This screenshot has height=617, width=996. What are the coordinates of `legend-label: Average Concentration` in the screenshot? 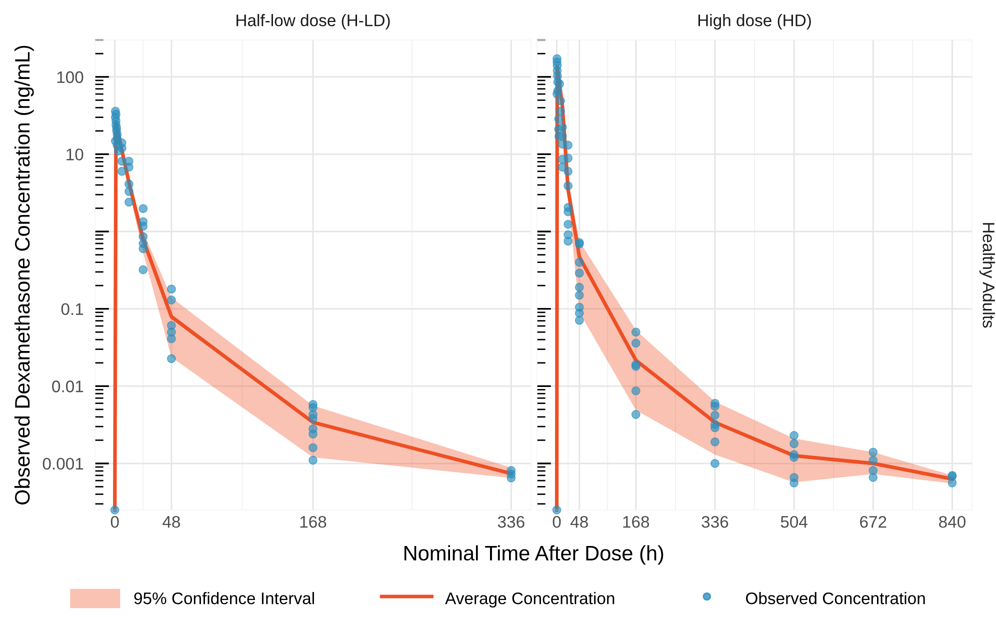 It's located at (529, 600).